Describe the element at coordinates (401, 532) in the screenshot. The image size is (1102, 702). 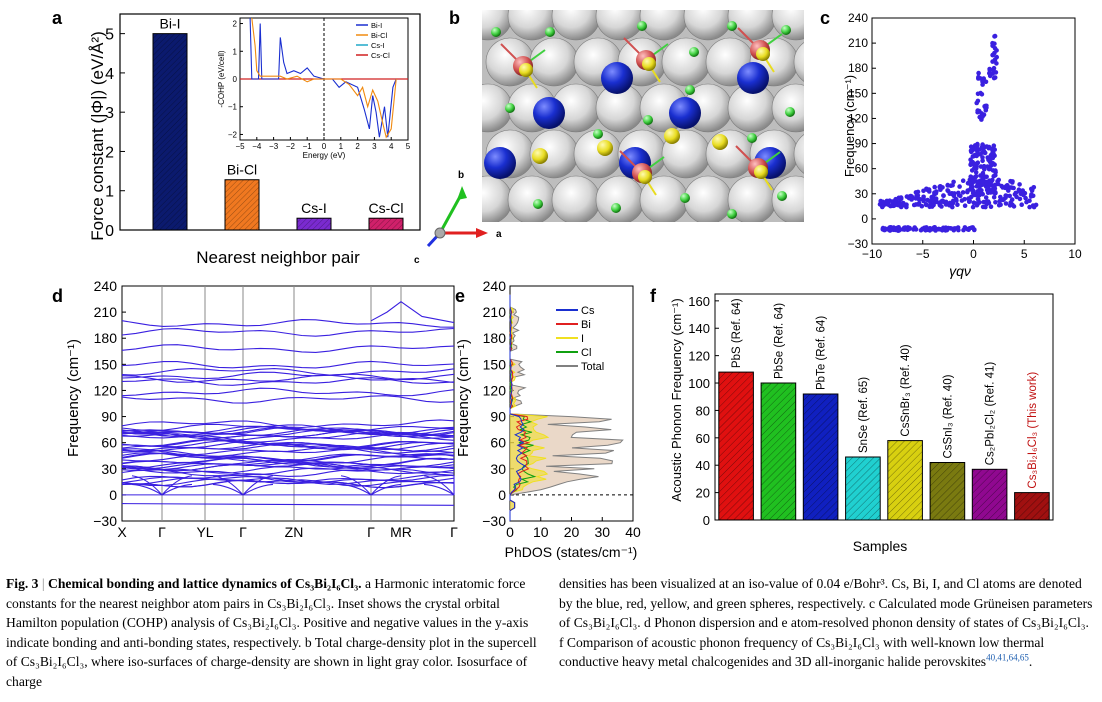
I see `d-kpoint-label: MR` at that location.